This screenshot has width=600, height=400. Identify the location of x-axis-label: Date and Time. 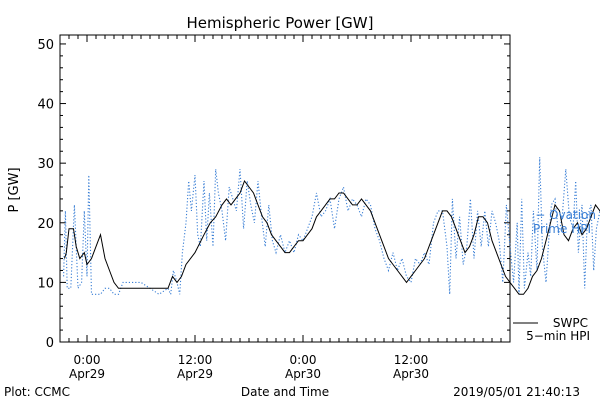
(285, 392).